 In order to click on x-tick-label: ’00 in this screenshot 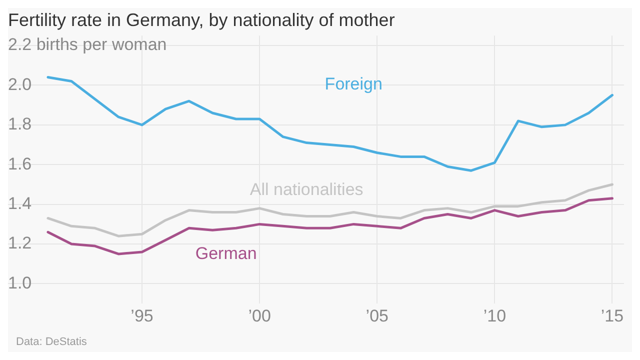, I will do `click(259, 316)`.